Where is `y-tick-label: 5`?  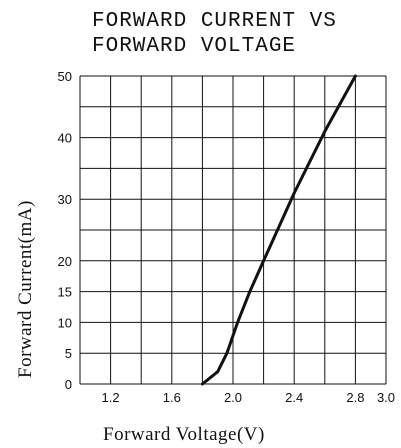 y-tick-label: 5 is located at coordinates (68, 353).